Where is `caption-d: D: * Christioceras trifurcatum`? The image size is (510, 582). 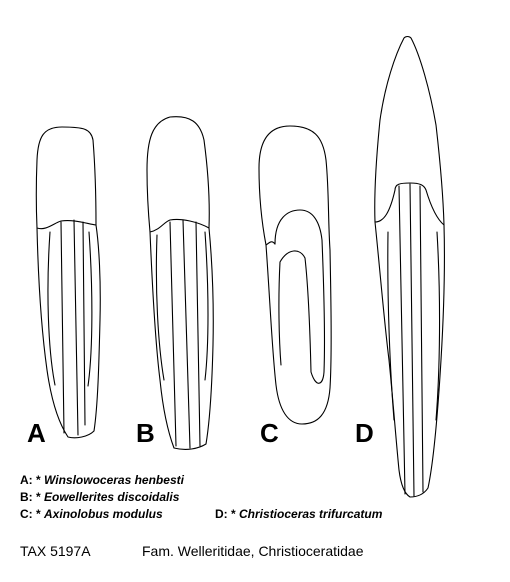
caption-d: D: * Christioceras trifurcatum is located at coordinates (298, 514).